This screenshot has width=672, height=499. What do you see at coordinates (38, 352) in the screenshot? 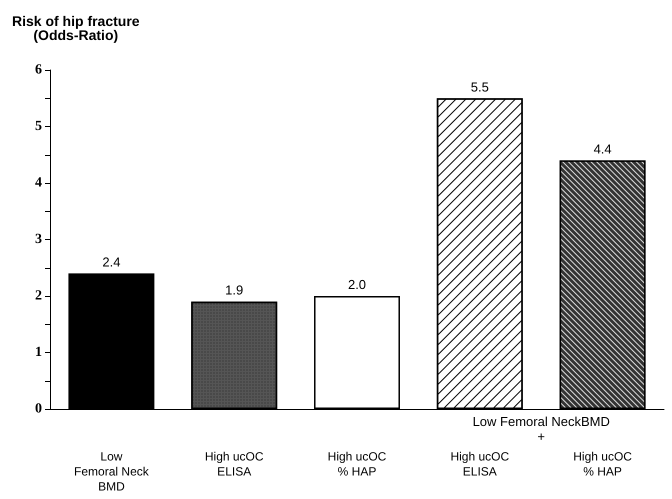
I see `y-tick-label: 1` at bounding box center [38, 352].